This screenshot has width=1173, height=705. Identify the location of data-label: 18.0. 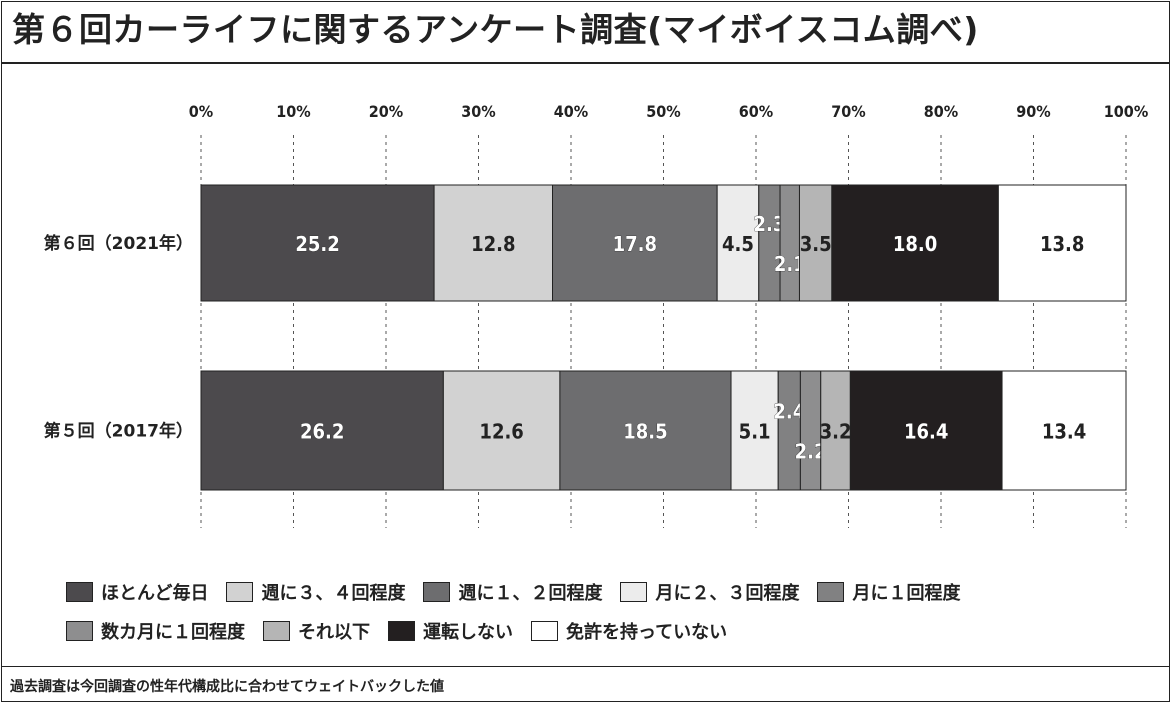
(915, 244).